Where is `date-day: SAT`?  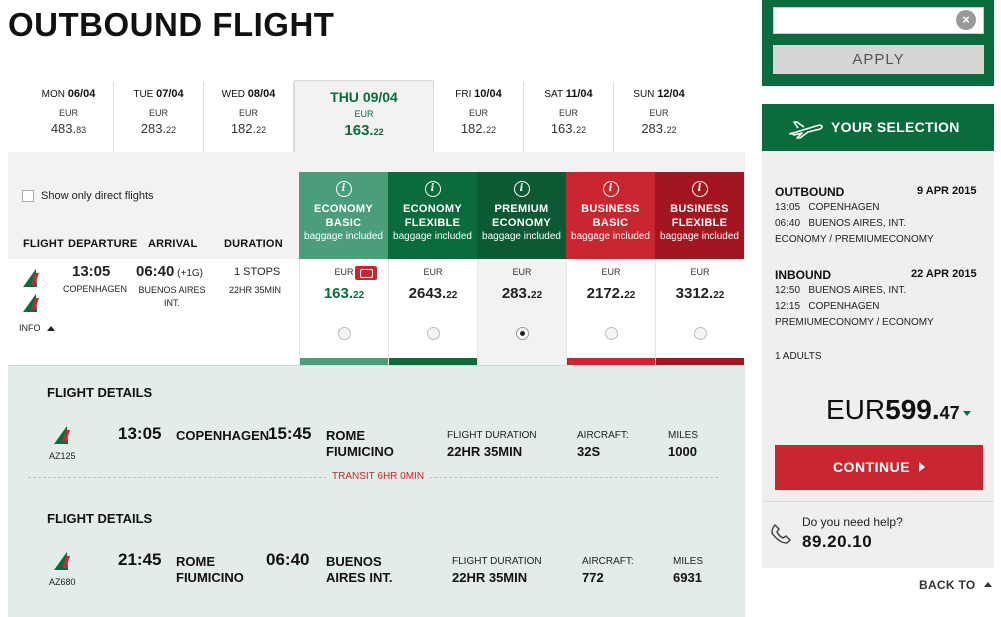 date-day: SAT is located at coordinates (553, 94).